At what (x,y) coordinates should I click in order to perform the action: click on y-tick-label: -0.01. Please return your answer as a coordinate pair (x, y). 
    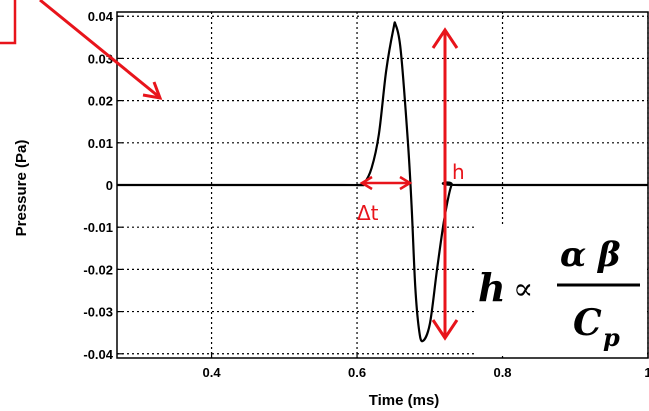
    Looking at the image, I should click on (98, 227).